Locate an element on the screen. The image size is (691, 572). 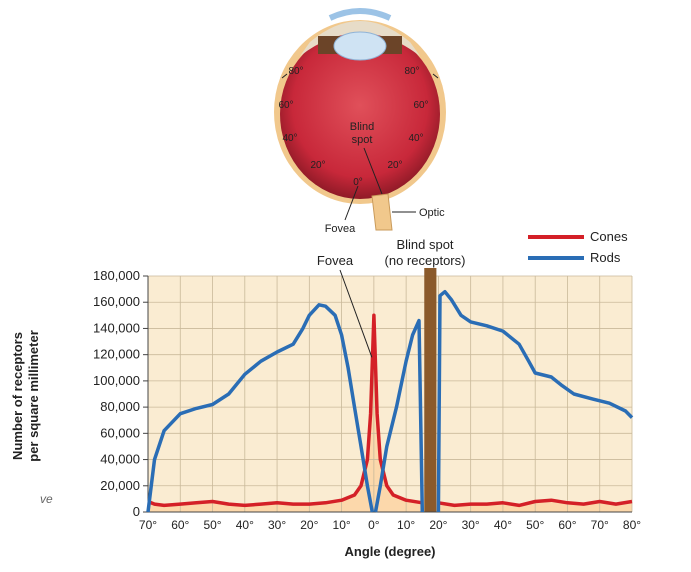
eye-blind-spot-label-line2: spot is located at coordinates (362, 140).